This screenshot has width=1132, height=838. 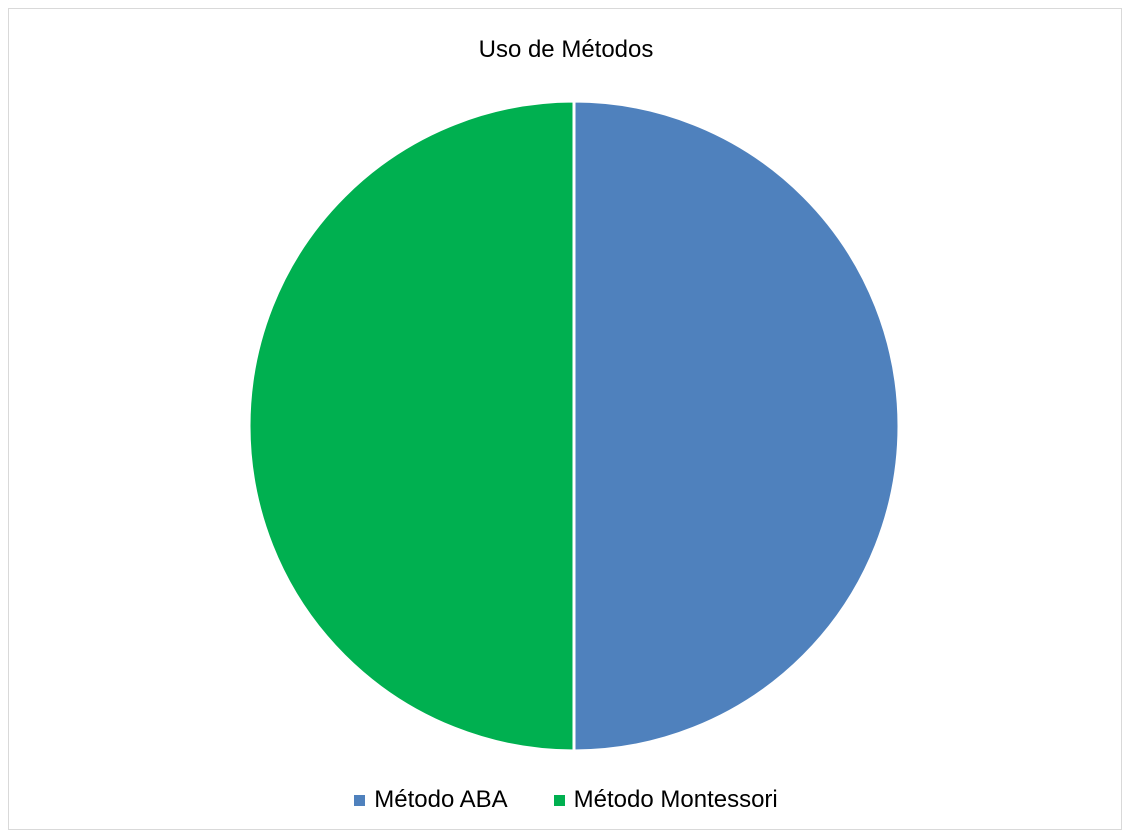 What do you see at coordinates (441, 799) in the screenshot?
I see `legend-label: Método ABA` at bounding box center [441, 799].